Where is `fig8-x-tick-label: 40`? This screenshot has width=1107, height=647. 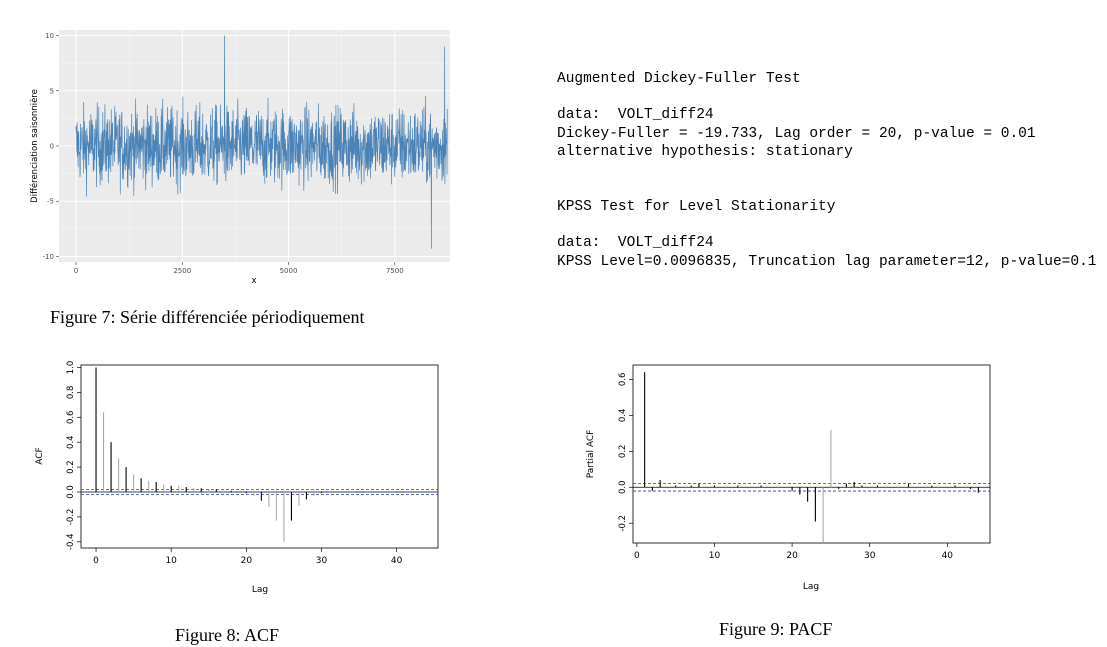 fig8-x-tick-label: 40 is located at coordinates (397, 561).